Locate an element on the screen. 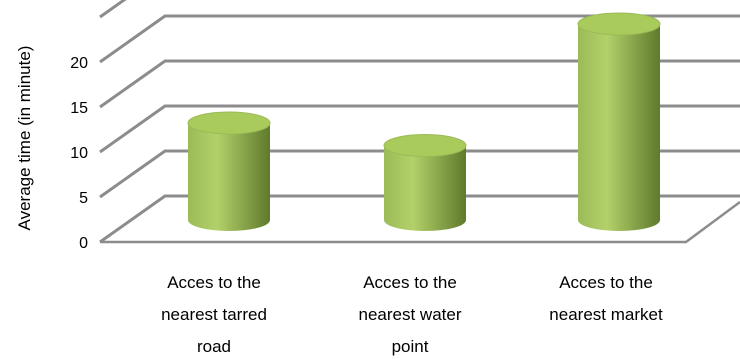 The width and height of the screenshot is (740, 359). y-tick-label-5: 5 is located at coordinates (83, 198).